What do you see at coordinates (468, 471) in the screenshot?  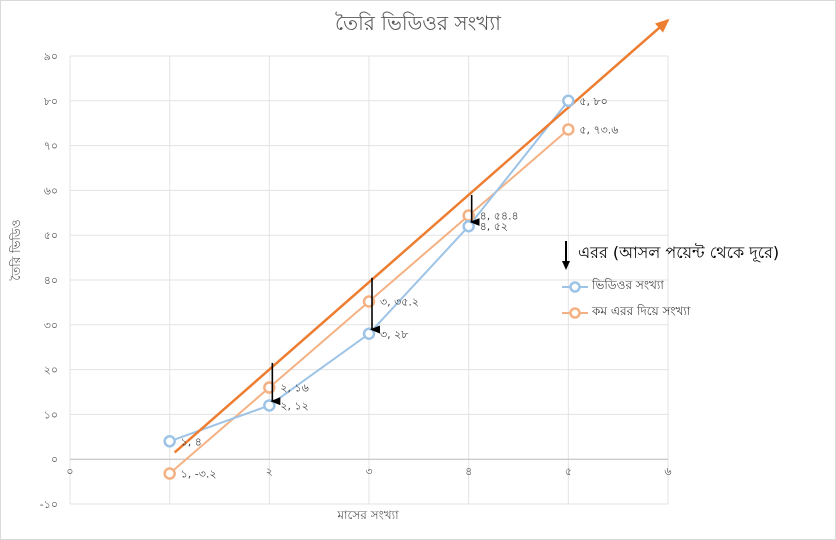 I see `x-tick-label: ৪` at bounding box center [468, 471].